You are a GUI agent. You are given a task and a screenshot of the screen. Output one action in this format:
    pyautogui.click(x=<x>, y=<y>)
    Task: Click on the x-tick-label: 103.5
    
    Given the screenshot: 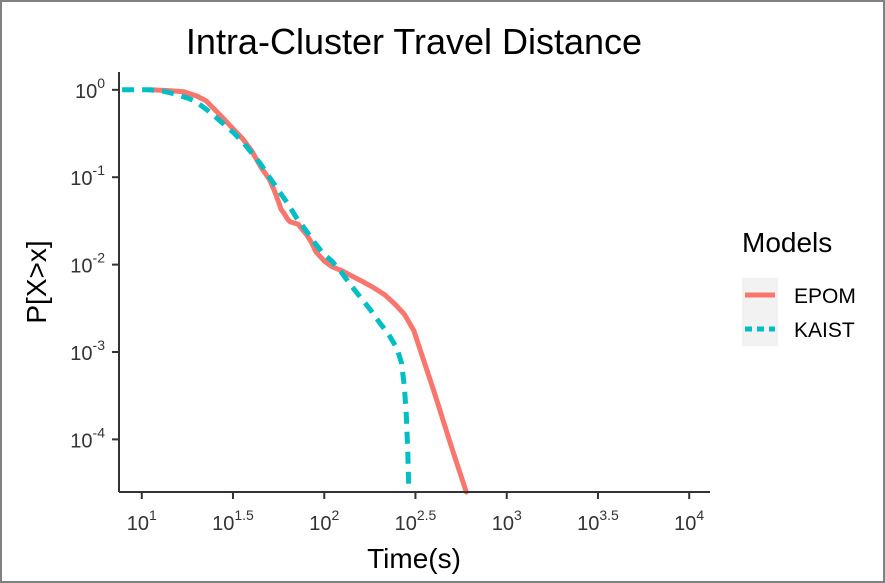 What is the action you would take?
    pyautogui.click(x=598, y=521)
    